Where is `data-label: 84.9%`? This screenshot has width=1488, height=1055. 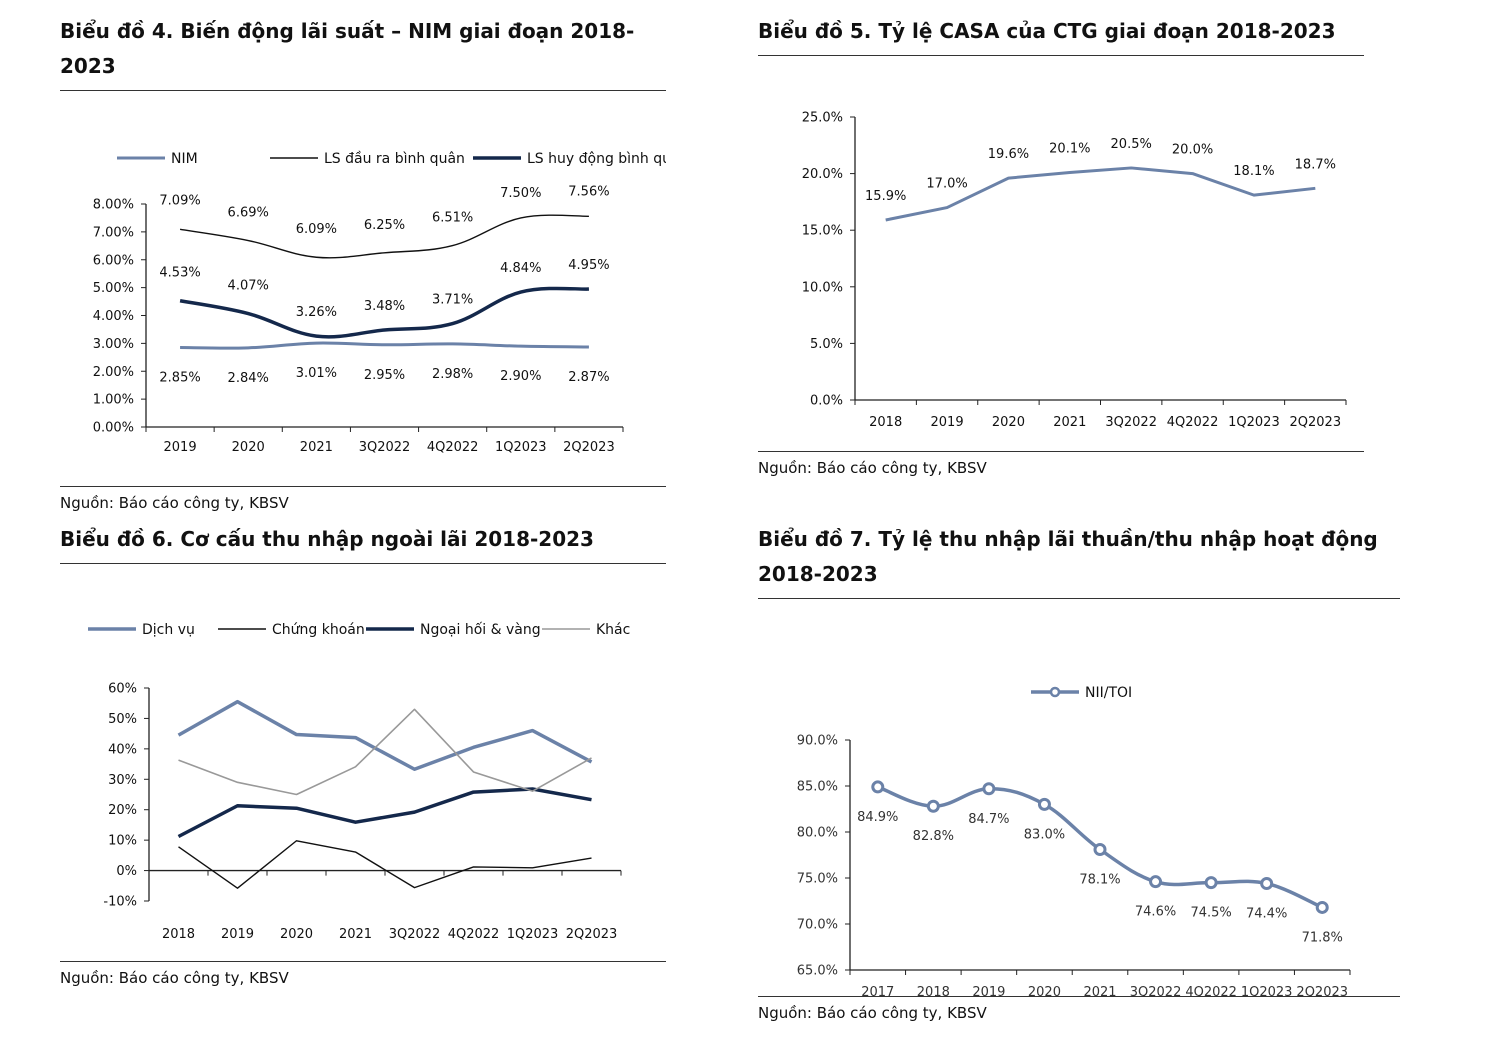 data-label: 84.9% is located at coordinates (877, 817).